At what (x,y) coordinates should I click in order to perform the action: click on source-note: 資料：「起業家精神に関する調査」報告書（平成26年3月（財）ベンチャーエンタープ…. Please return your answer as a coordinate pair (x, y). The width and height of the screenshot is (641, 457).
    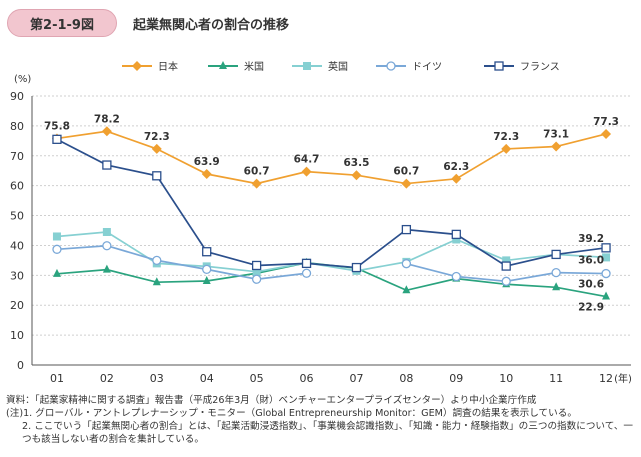
    Looking at the image, I should click on (271, 400).